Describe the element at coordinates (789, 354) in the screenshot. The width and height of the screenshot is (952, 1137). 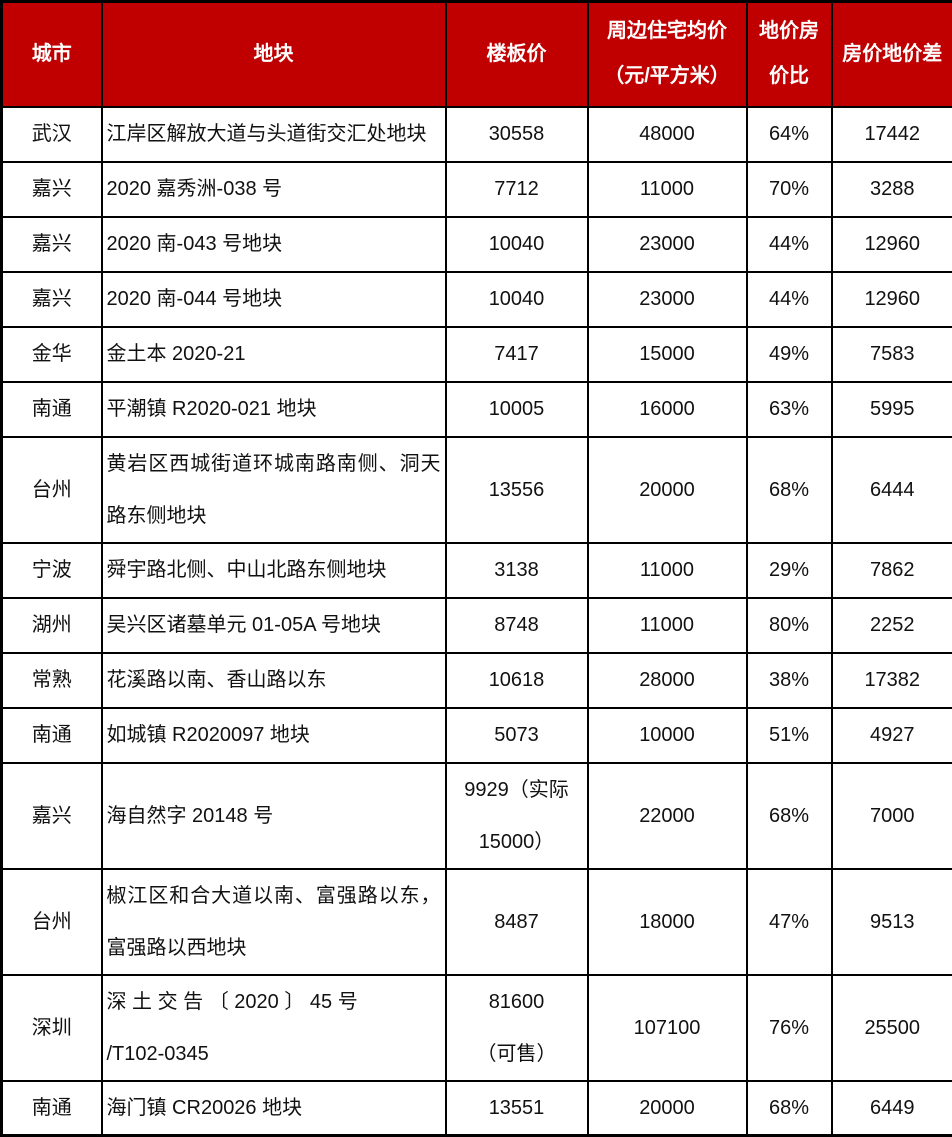
I see `ratio-cell: 49%` at that location.